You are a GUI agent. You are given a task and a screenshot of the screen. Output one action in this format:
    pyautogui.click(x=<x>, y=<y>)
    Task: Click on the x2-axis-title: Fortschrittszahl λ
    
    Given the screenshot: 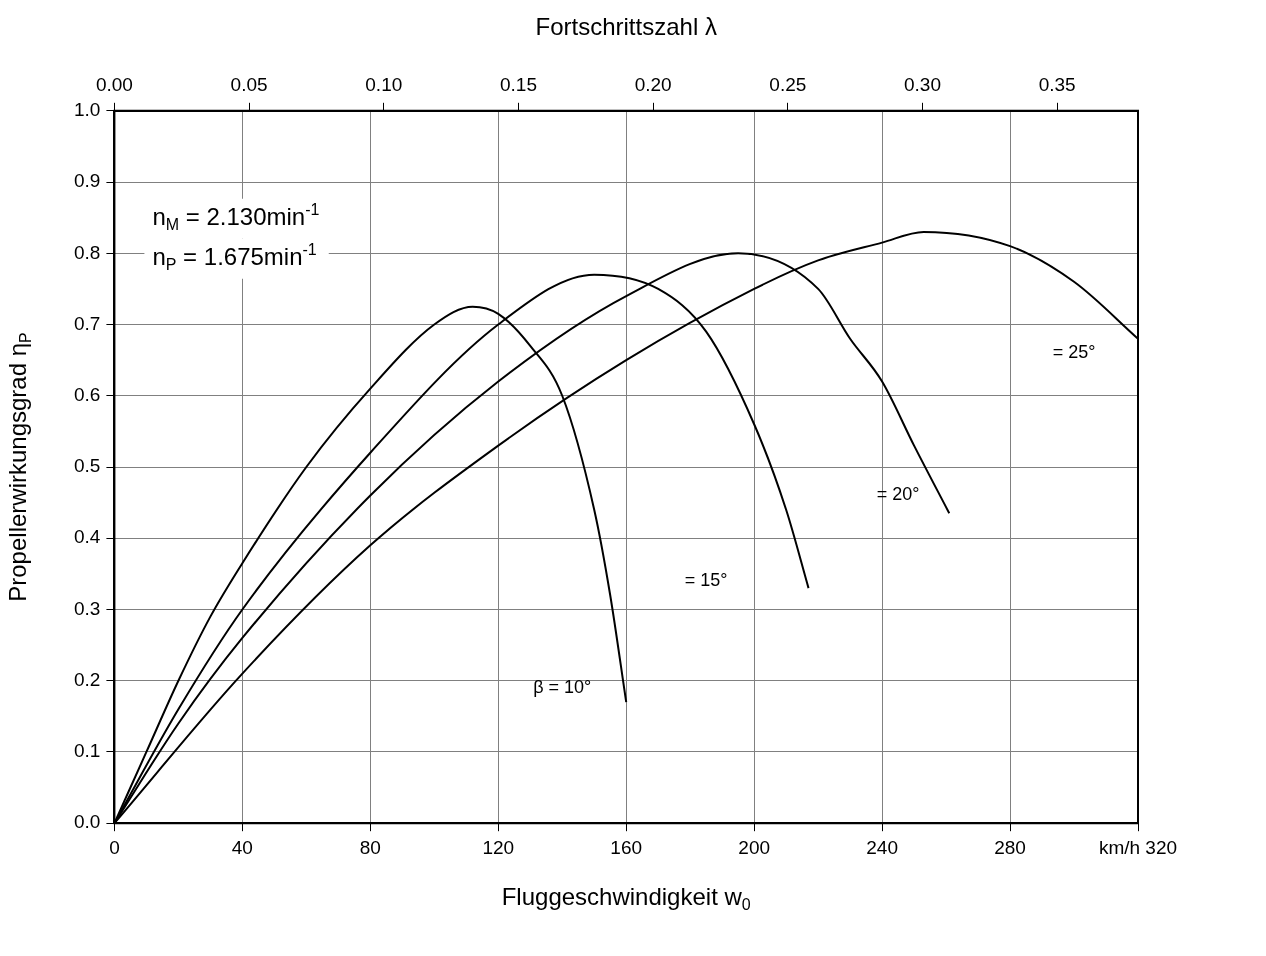 What is the action you would take?
    pyautogui.click(x=626, y=27)
    